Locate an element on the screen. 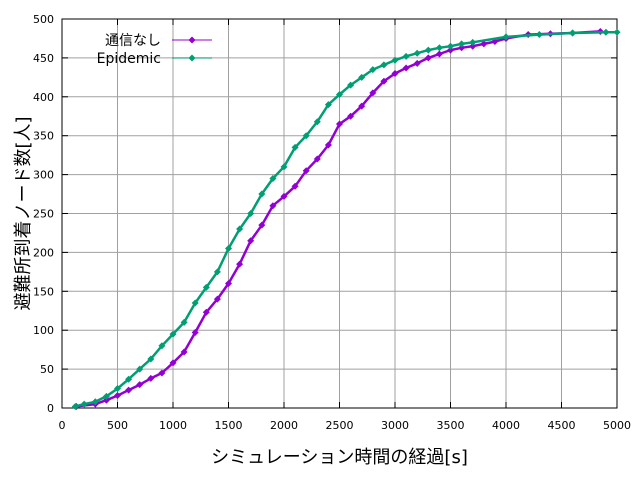 The height and width of the screenshot is (480, 640). x-tick-label: 3500 is located at coordinates (451, 425).